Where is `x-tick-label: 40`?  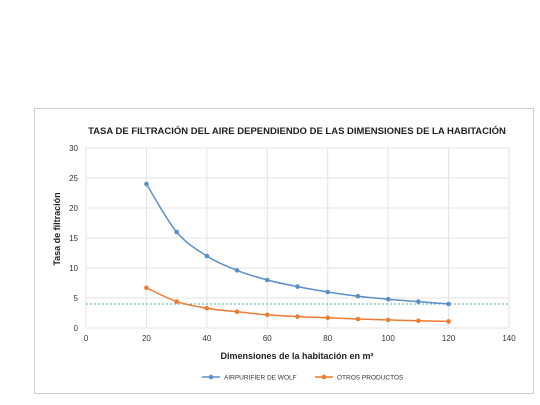 x-tick-label: 40 is located at coordinates (206, 338).